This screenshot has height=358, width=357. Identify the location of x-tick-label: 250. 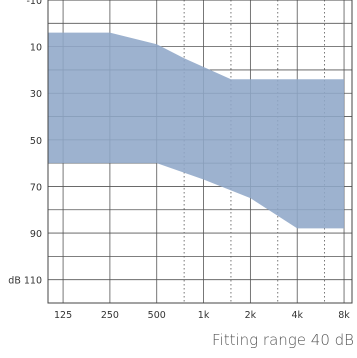
(110, 315).